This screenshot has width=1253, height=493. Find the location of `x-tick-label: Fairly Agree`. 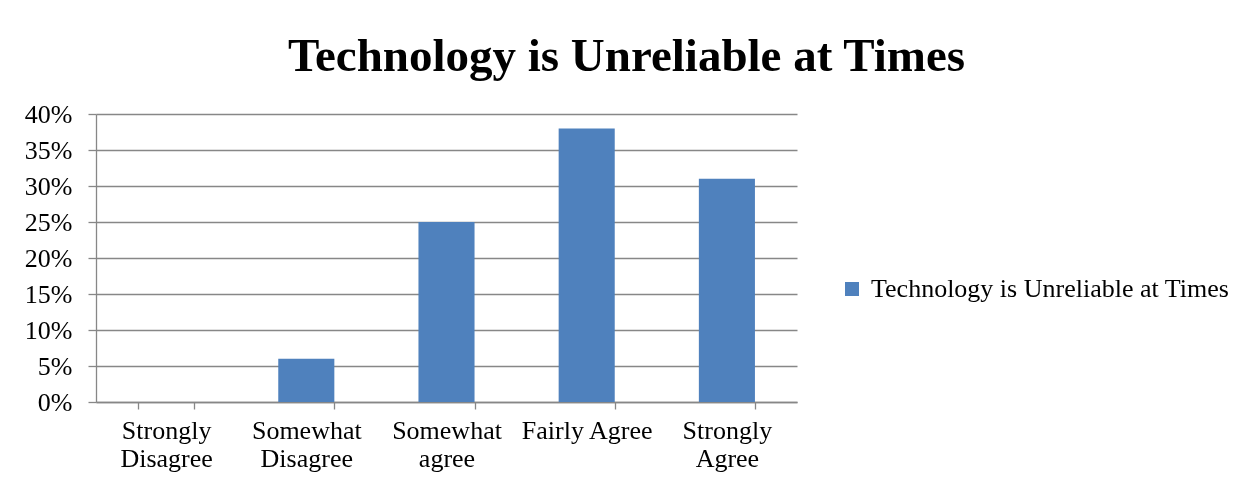

x-tick-label: Fairly Agree is located at coordinates (587, 430).